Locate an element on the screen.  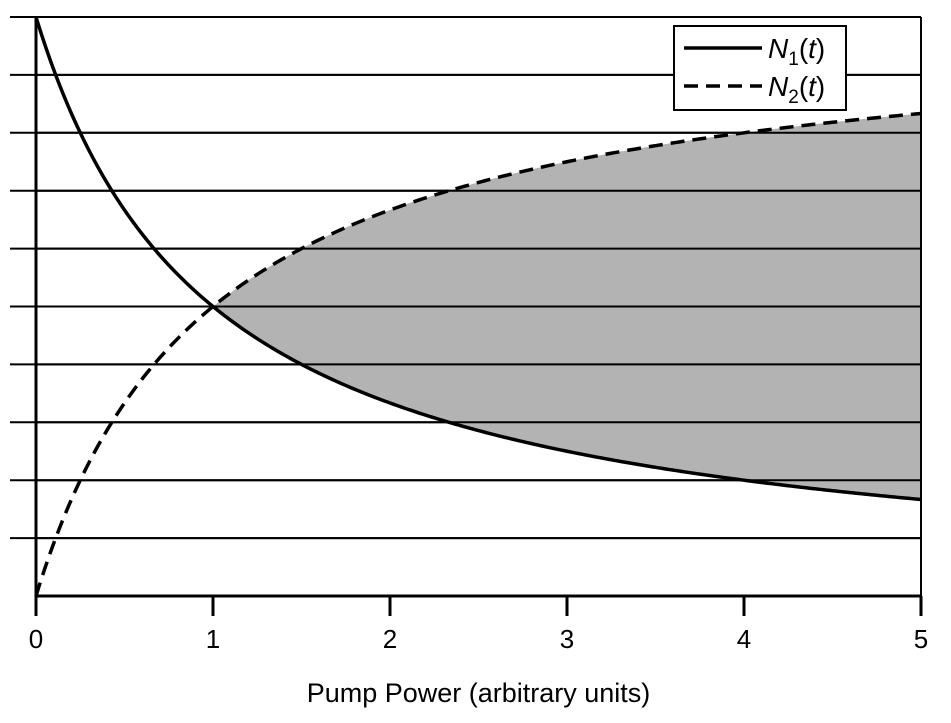
x-tick-label: 3 is located at coordinates (567, 639).